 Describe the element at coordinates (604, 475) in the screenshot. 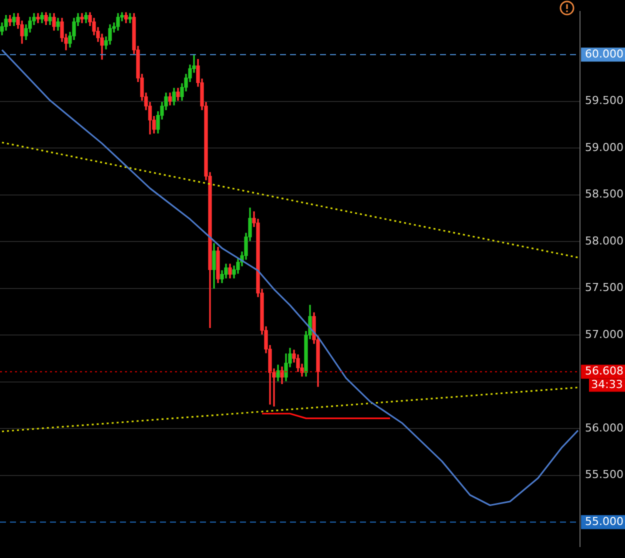

I see `y-tick-label: 55.500` at that location.